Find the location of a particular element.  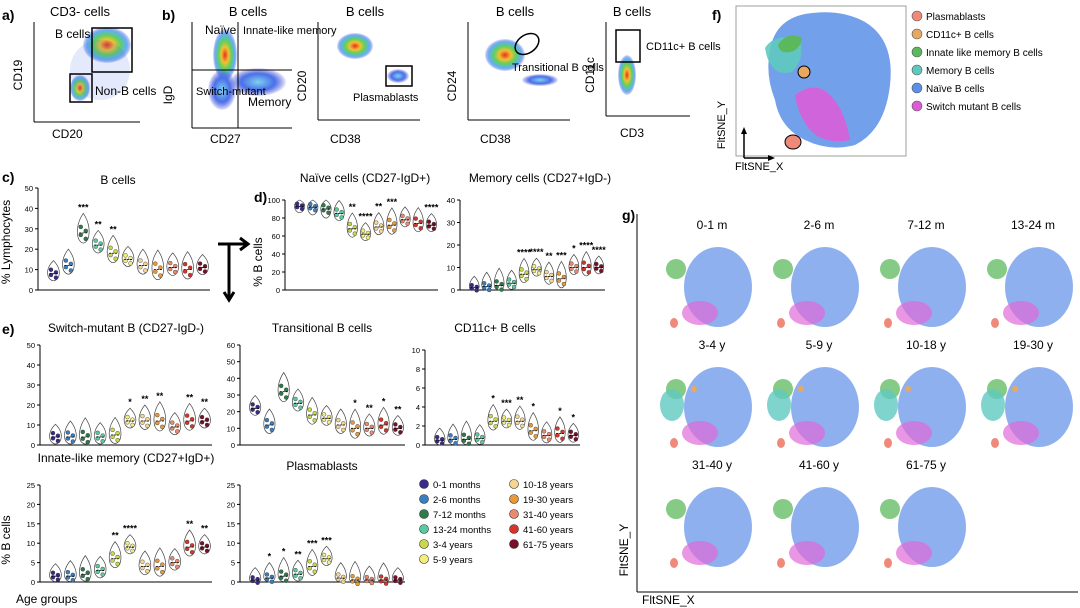

gate-b-cells is located at coordinates (112, 50).